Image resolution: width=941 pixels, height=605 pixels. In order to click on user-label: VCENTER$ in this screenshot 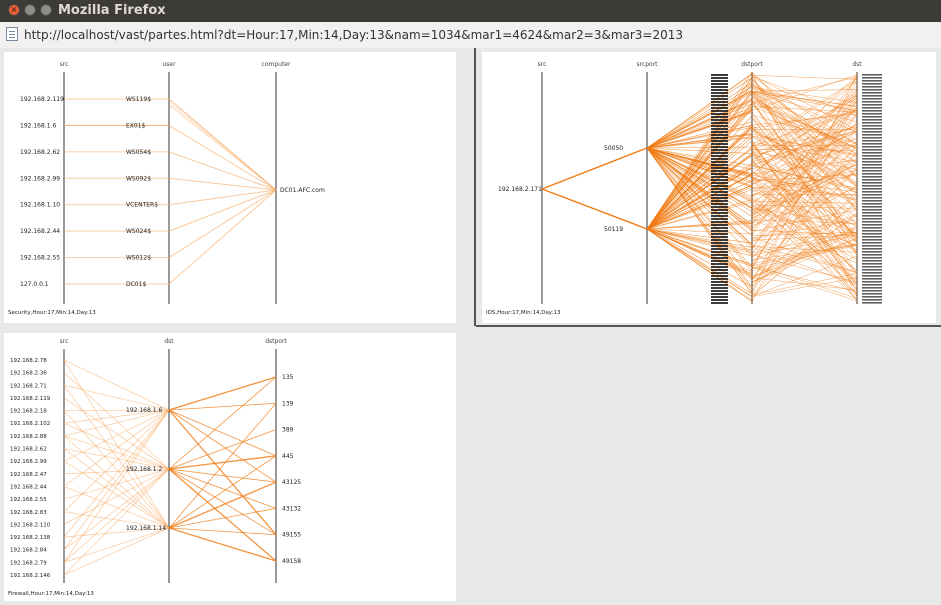, I will do `click(142, 205)`.